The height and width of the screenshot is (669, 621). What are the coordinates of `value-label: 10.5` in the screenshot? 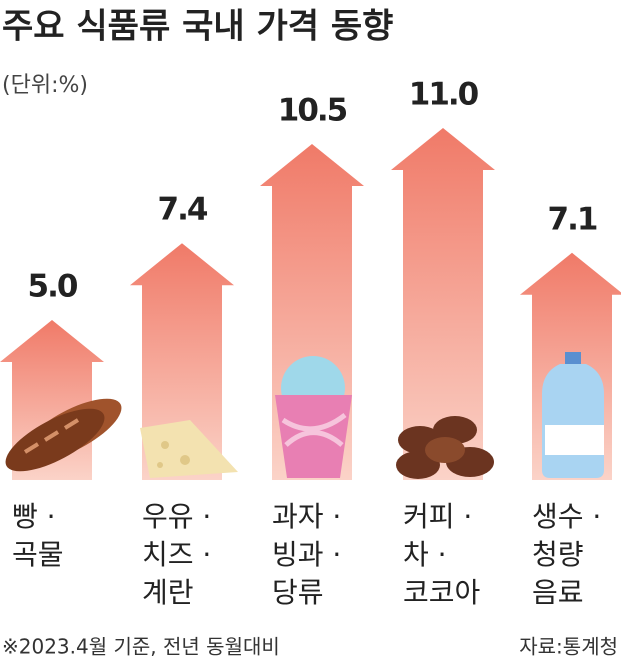 It's located at (312, 111).